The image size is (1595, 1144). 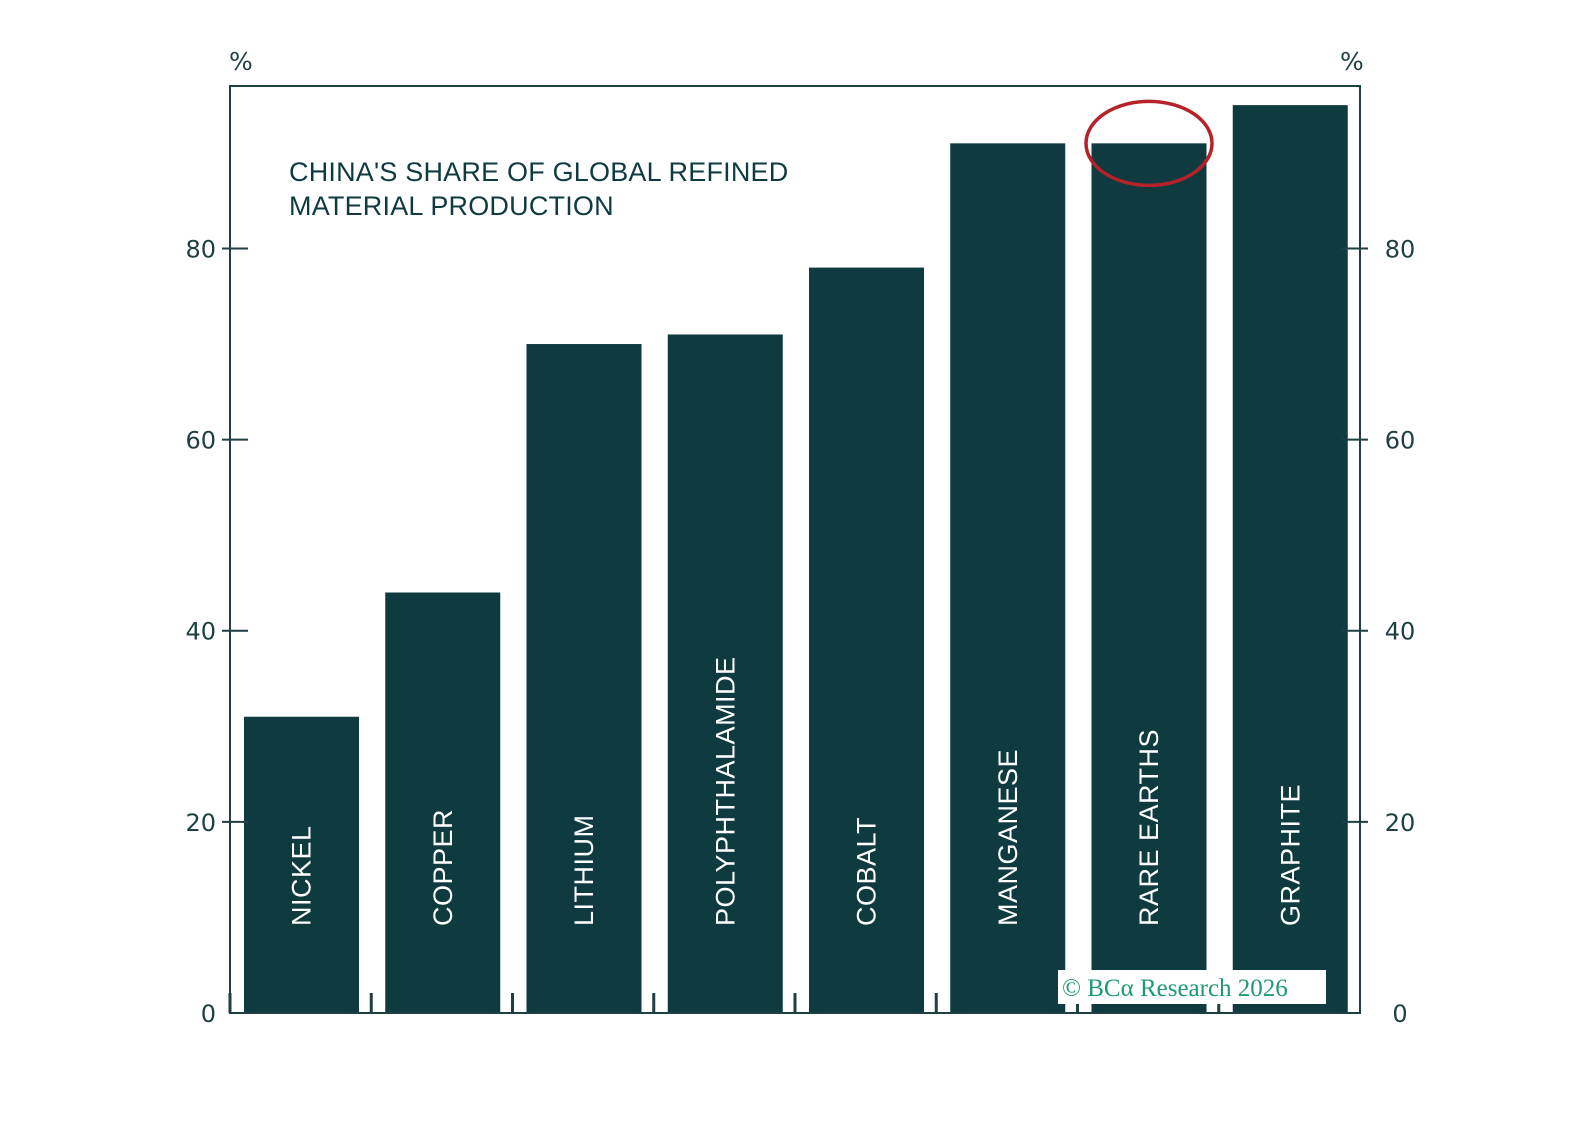 I want to click on left-axis-unit: %, so click(x=241, y=61).